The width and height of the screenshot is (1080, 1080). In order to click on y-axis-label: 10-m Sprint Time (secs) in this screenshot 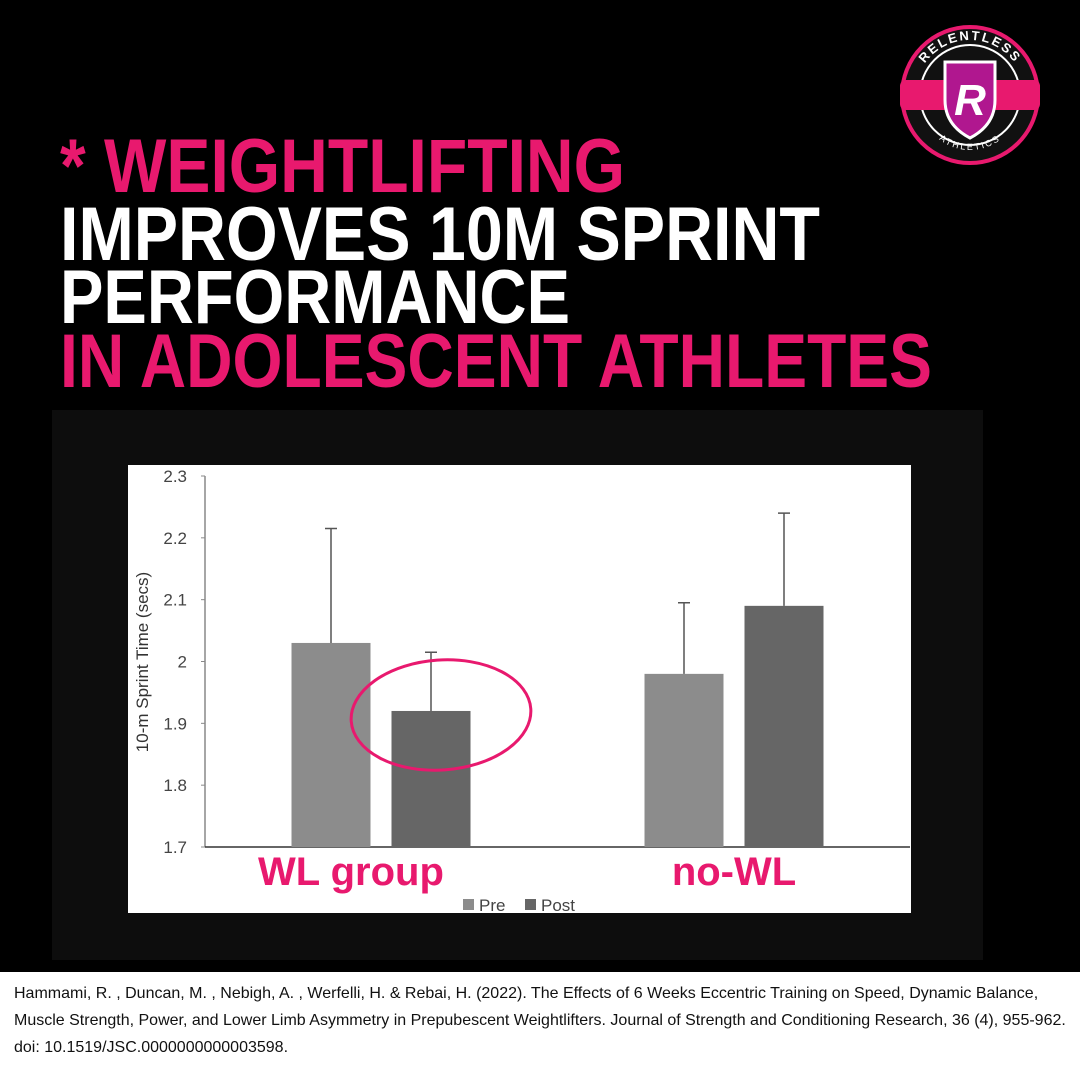, I will do `click(142, 662)`.